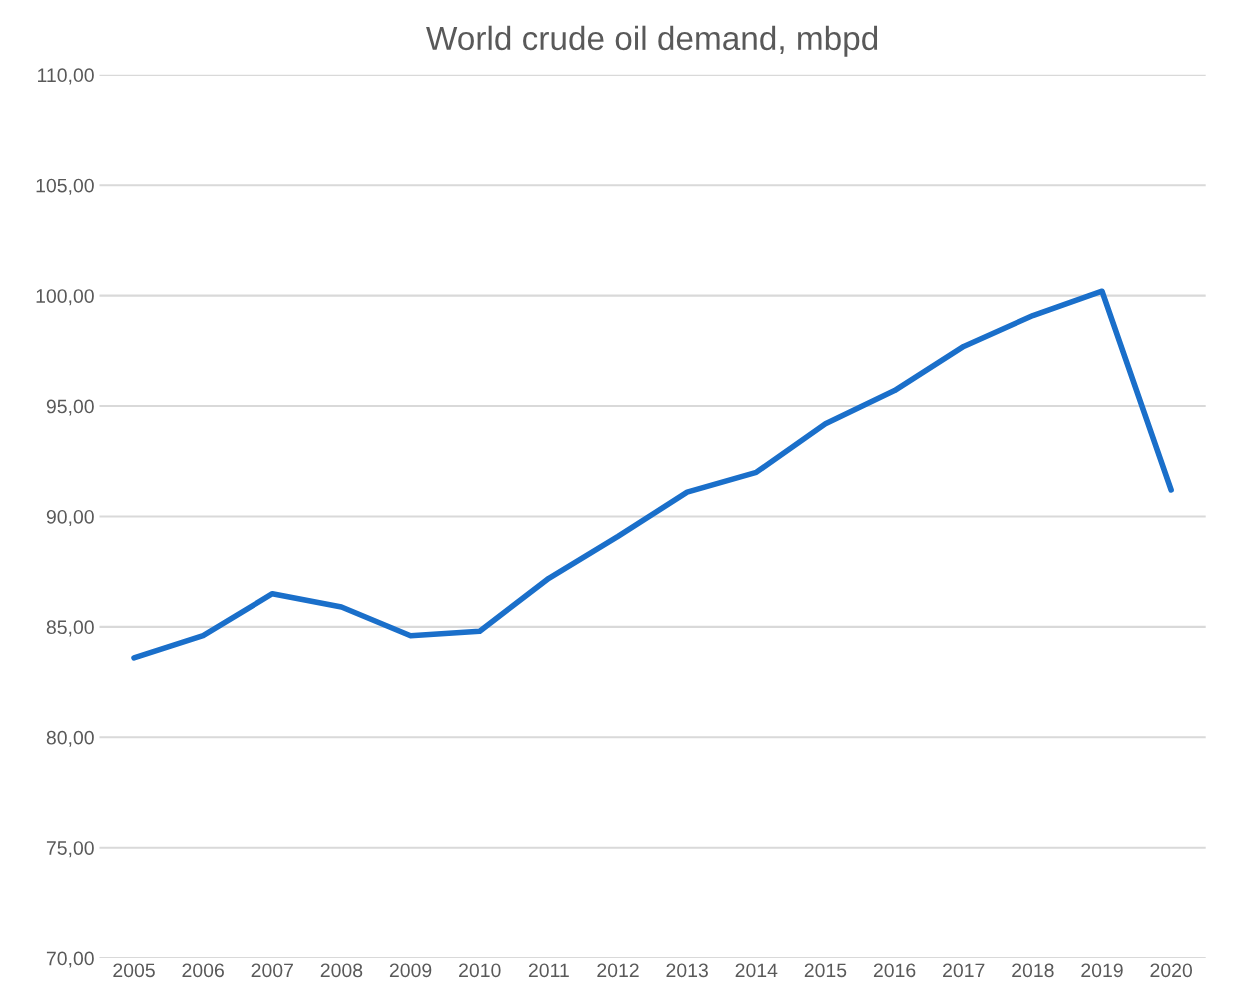 This screenshot has height=998, width=1243. Describe the element at coordinates (70, 407) in the screenshot. I see `y-tick-label: 95,00` at that location.